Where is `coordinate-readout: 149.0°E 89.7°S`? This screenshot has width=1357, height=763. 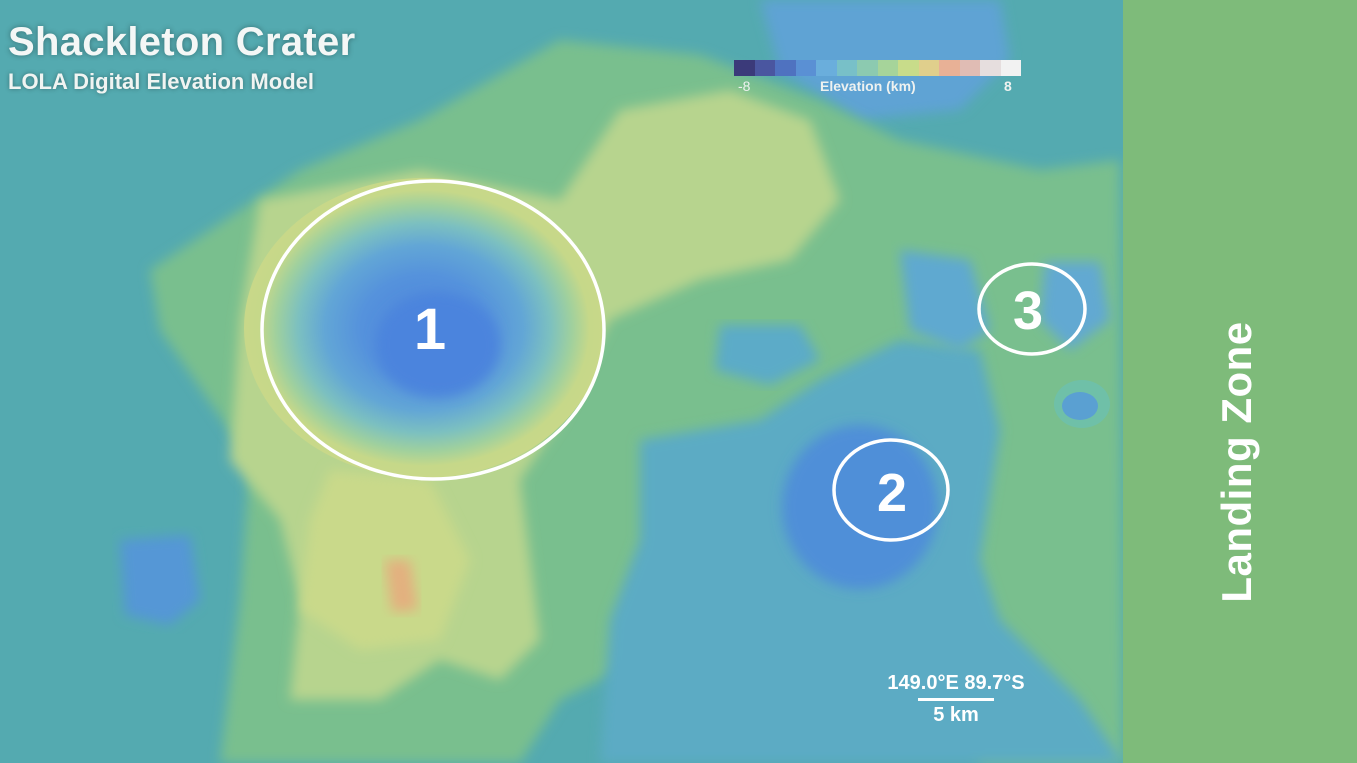
coordinate-readout: 149.0°E 89.7°S is located at coordinates (956, 683).